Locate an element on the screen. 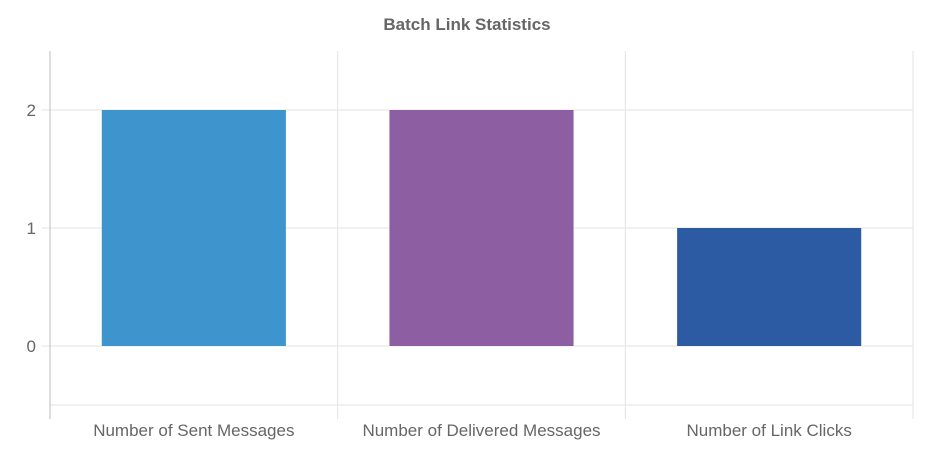 The height and width of the screenshot is (465, 949). y-tick-label: 1 is located at coordinates (31, 228).